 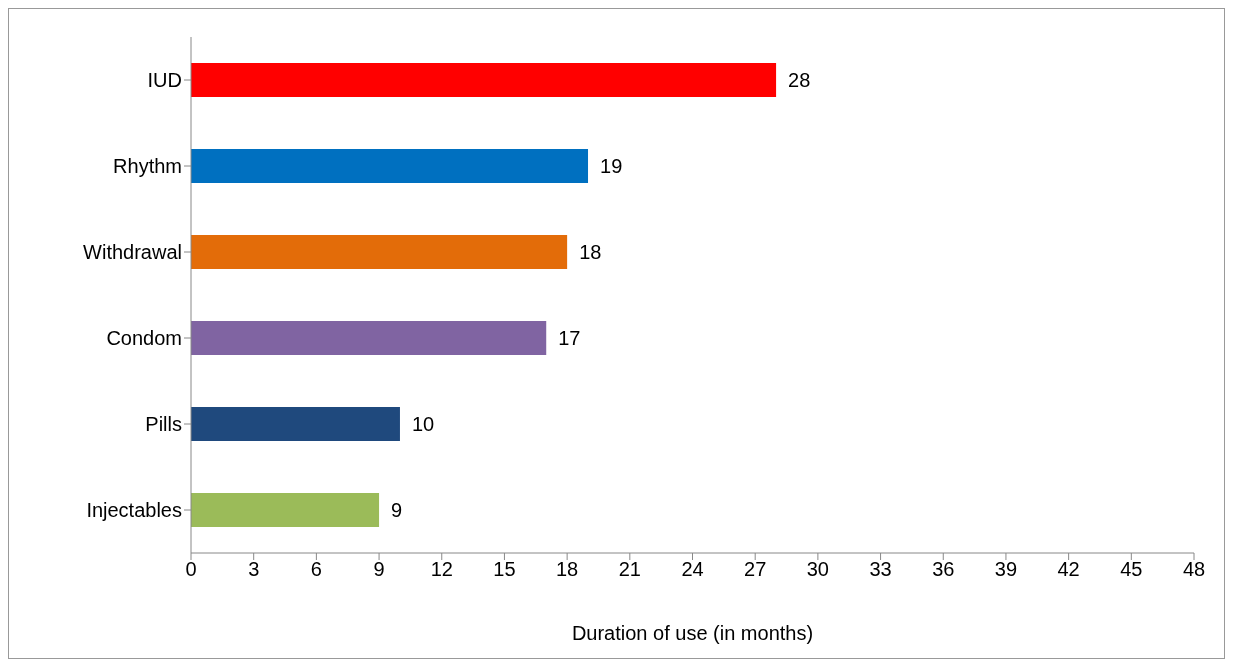 I want to click on x-tick-label: 24, so click(x=692, y=569).